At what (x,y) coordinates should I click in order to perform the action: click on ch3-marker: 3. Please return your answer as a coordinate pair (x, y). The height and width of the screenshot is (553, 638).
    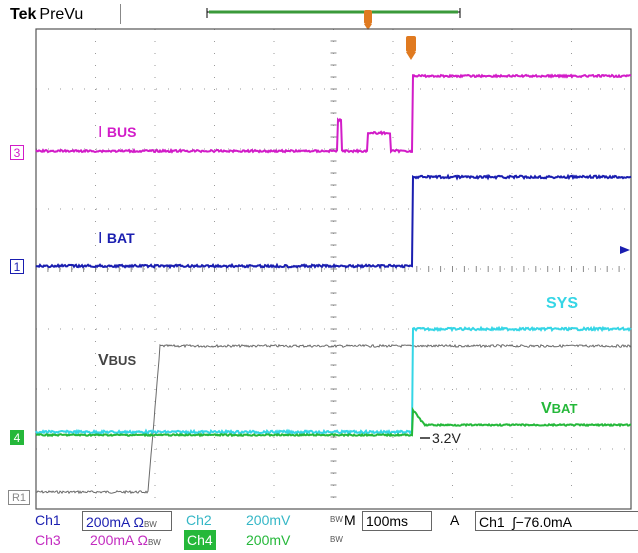
    Looking at the image, I should click on (17, 152).